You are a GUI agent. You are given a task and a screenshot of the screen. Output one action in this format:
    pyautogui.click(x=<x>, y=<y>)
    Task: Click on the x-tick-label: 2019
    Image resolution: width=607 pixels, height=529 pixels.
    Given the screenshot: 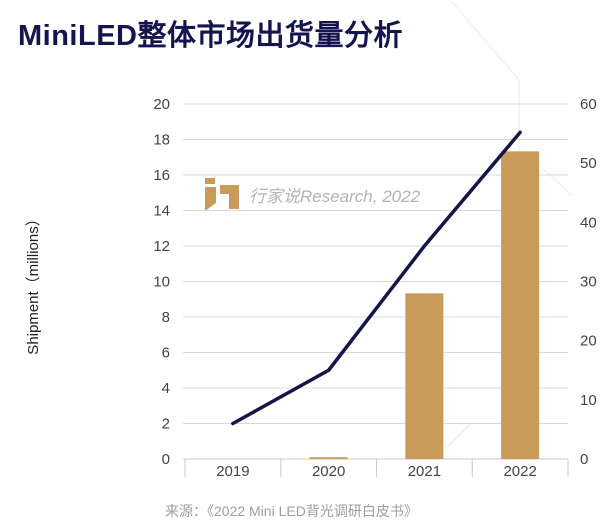 What is the action you would take?
    pyautogui.click(x=232, y=471)
    